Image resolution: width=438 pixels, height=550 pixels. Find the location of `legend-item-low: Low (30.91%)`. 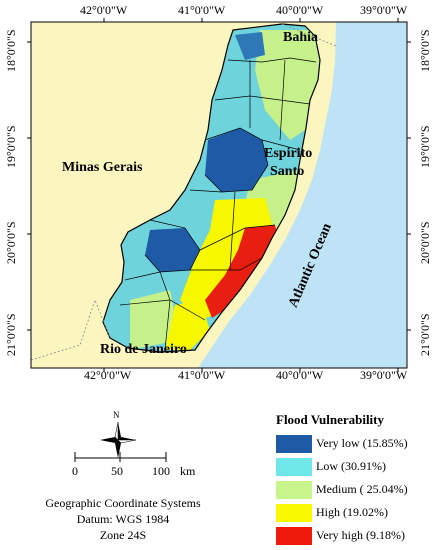

legend-item-low: Low (30.91%) is located at coordinates (356, 466).